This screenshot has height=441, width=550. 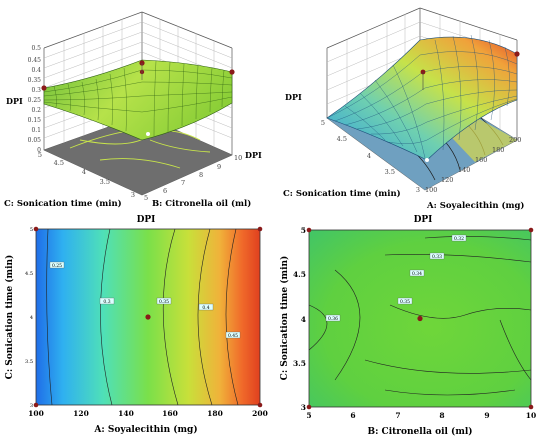 What do you see at coordinates (35, 80) in the screenshot?
I see `z-tick-0.35: 0.35` at bounding box center [35, 80].